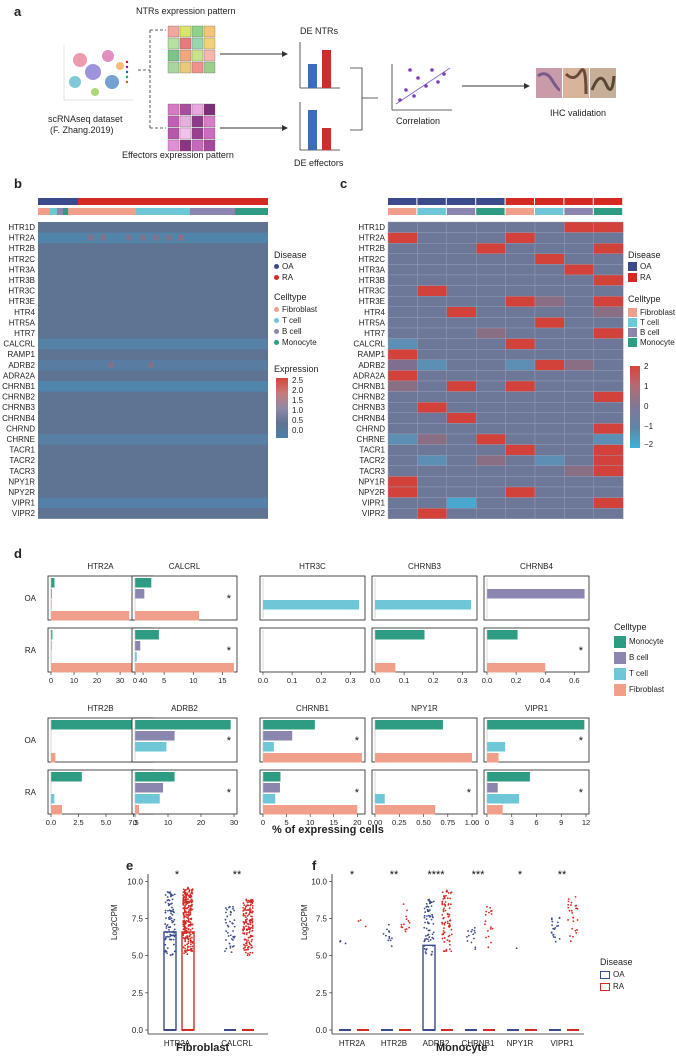 Image resolution: width=676 pixels, height=1062 pixels. Describe the element at coordinates (53, 758) in the screenshot. I see `d-bar-fibroblast` at that location.